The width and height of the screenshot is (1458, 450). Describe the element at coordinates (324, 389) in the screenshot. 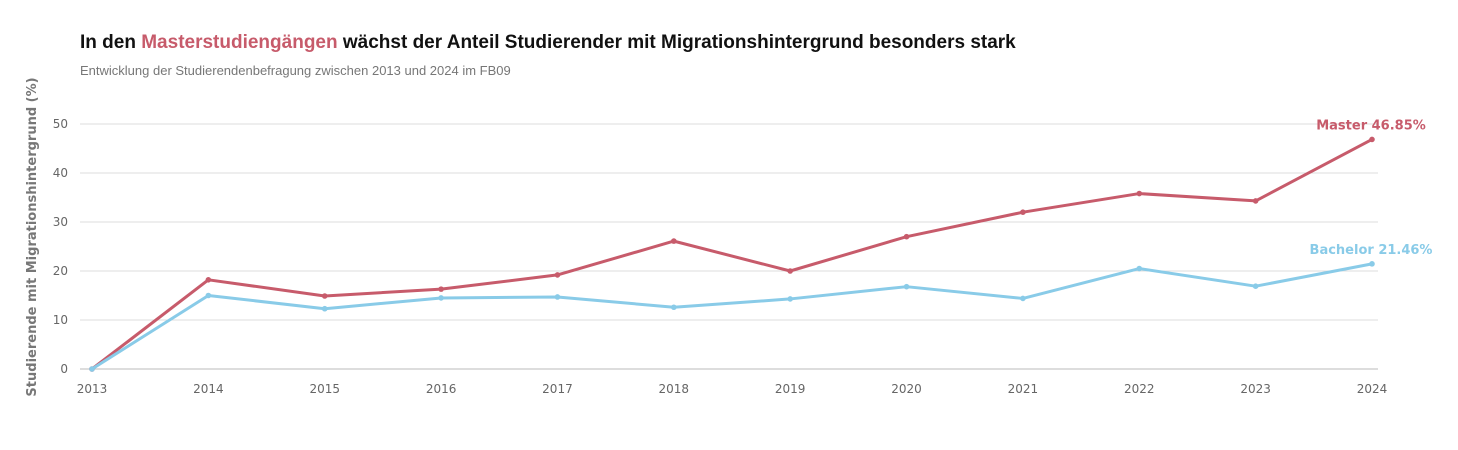

I see `x-tick-label: 2015` at that location.